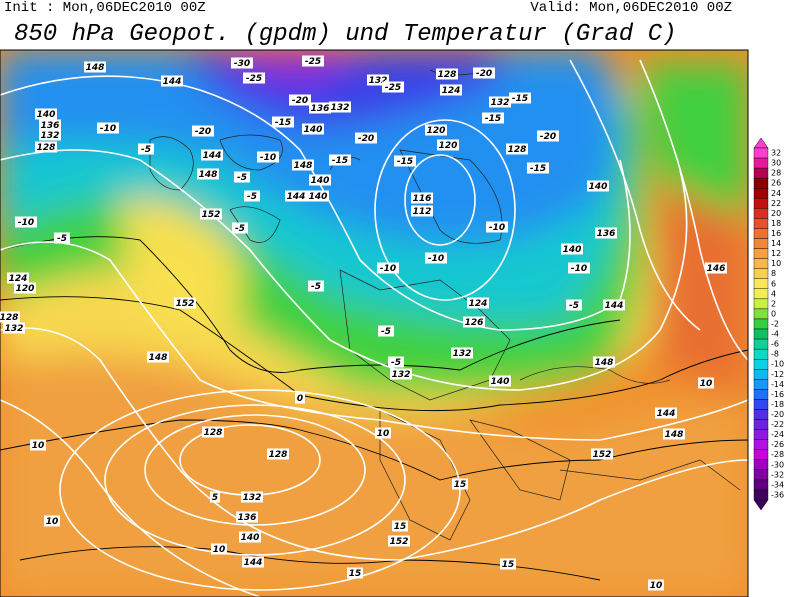 The image size is (790, 597). Describe the element at coordinates (775, 344) in the screenshot. I see `colorbar-tick-label: -6` at that location.